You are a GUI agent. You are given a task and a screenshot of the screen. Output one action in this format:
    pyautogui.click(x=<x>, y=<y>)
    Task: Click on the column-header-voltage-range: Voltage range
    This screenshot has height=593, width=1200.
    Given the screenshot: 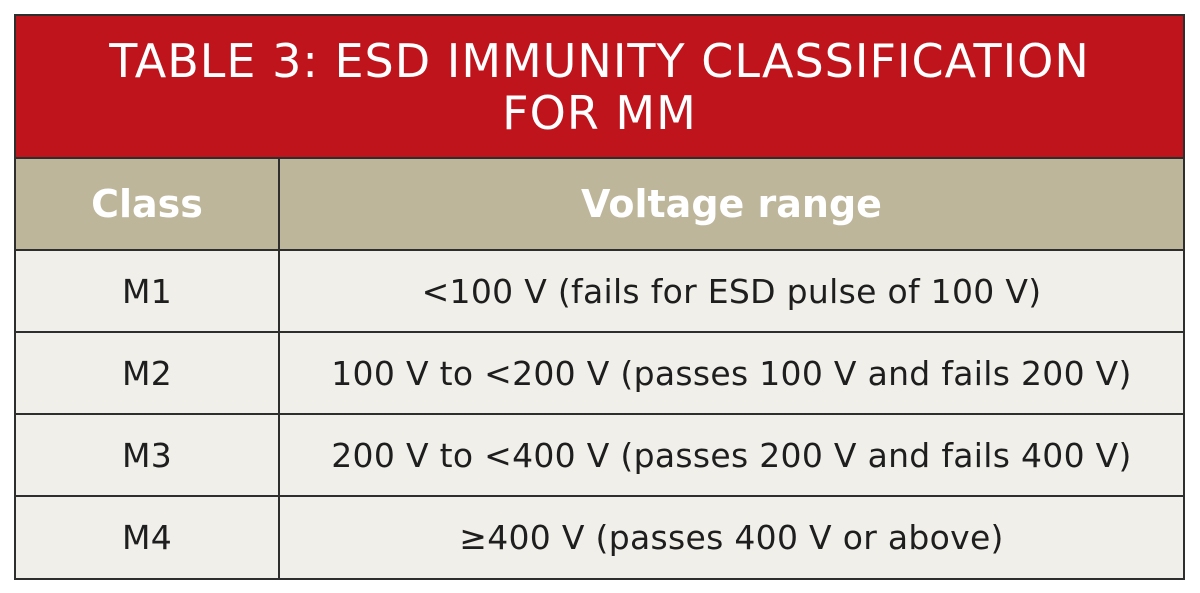 What is the action you would take?
    pyautogui.click(x=731, y=204)
    